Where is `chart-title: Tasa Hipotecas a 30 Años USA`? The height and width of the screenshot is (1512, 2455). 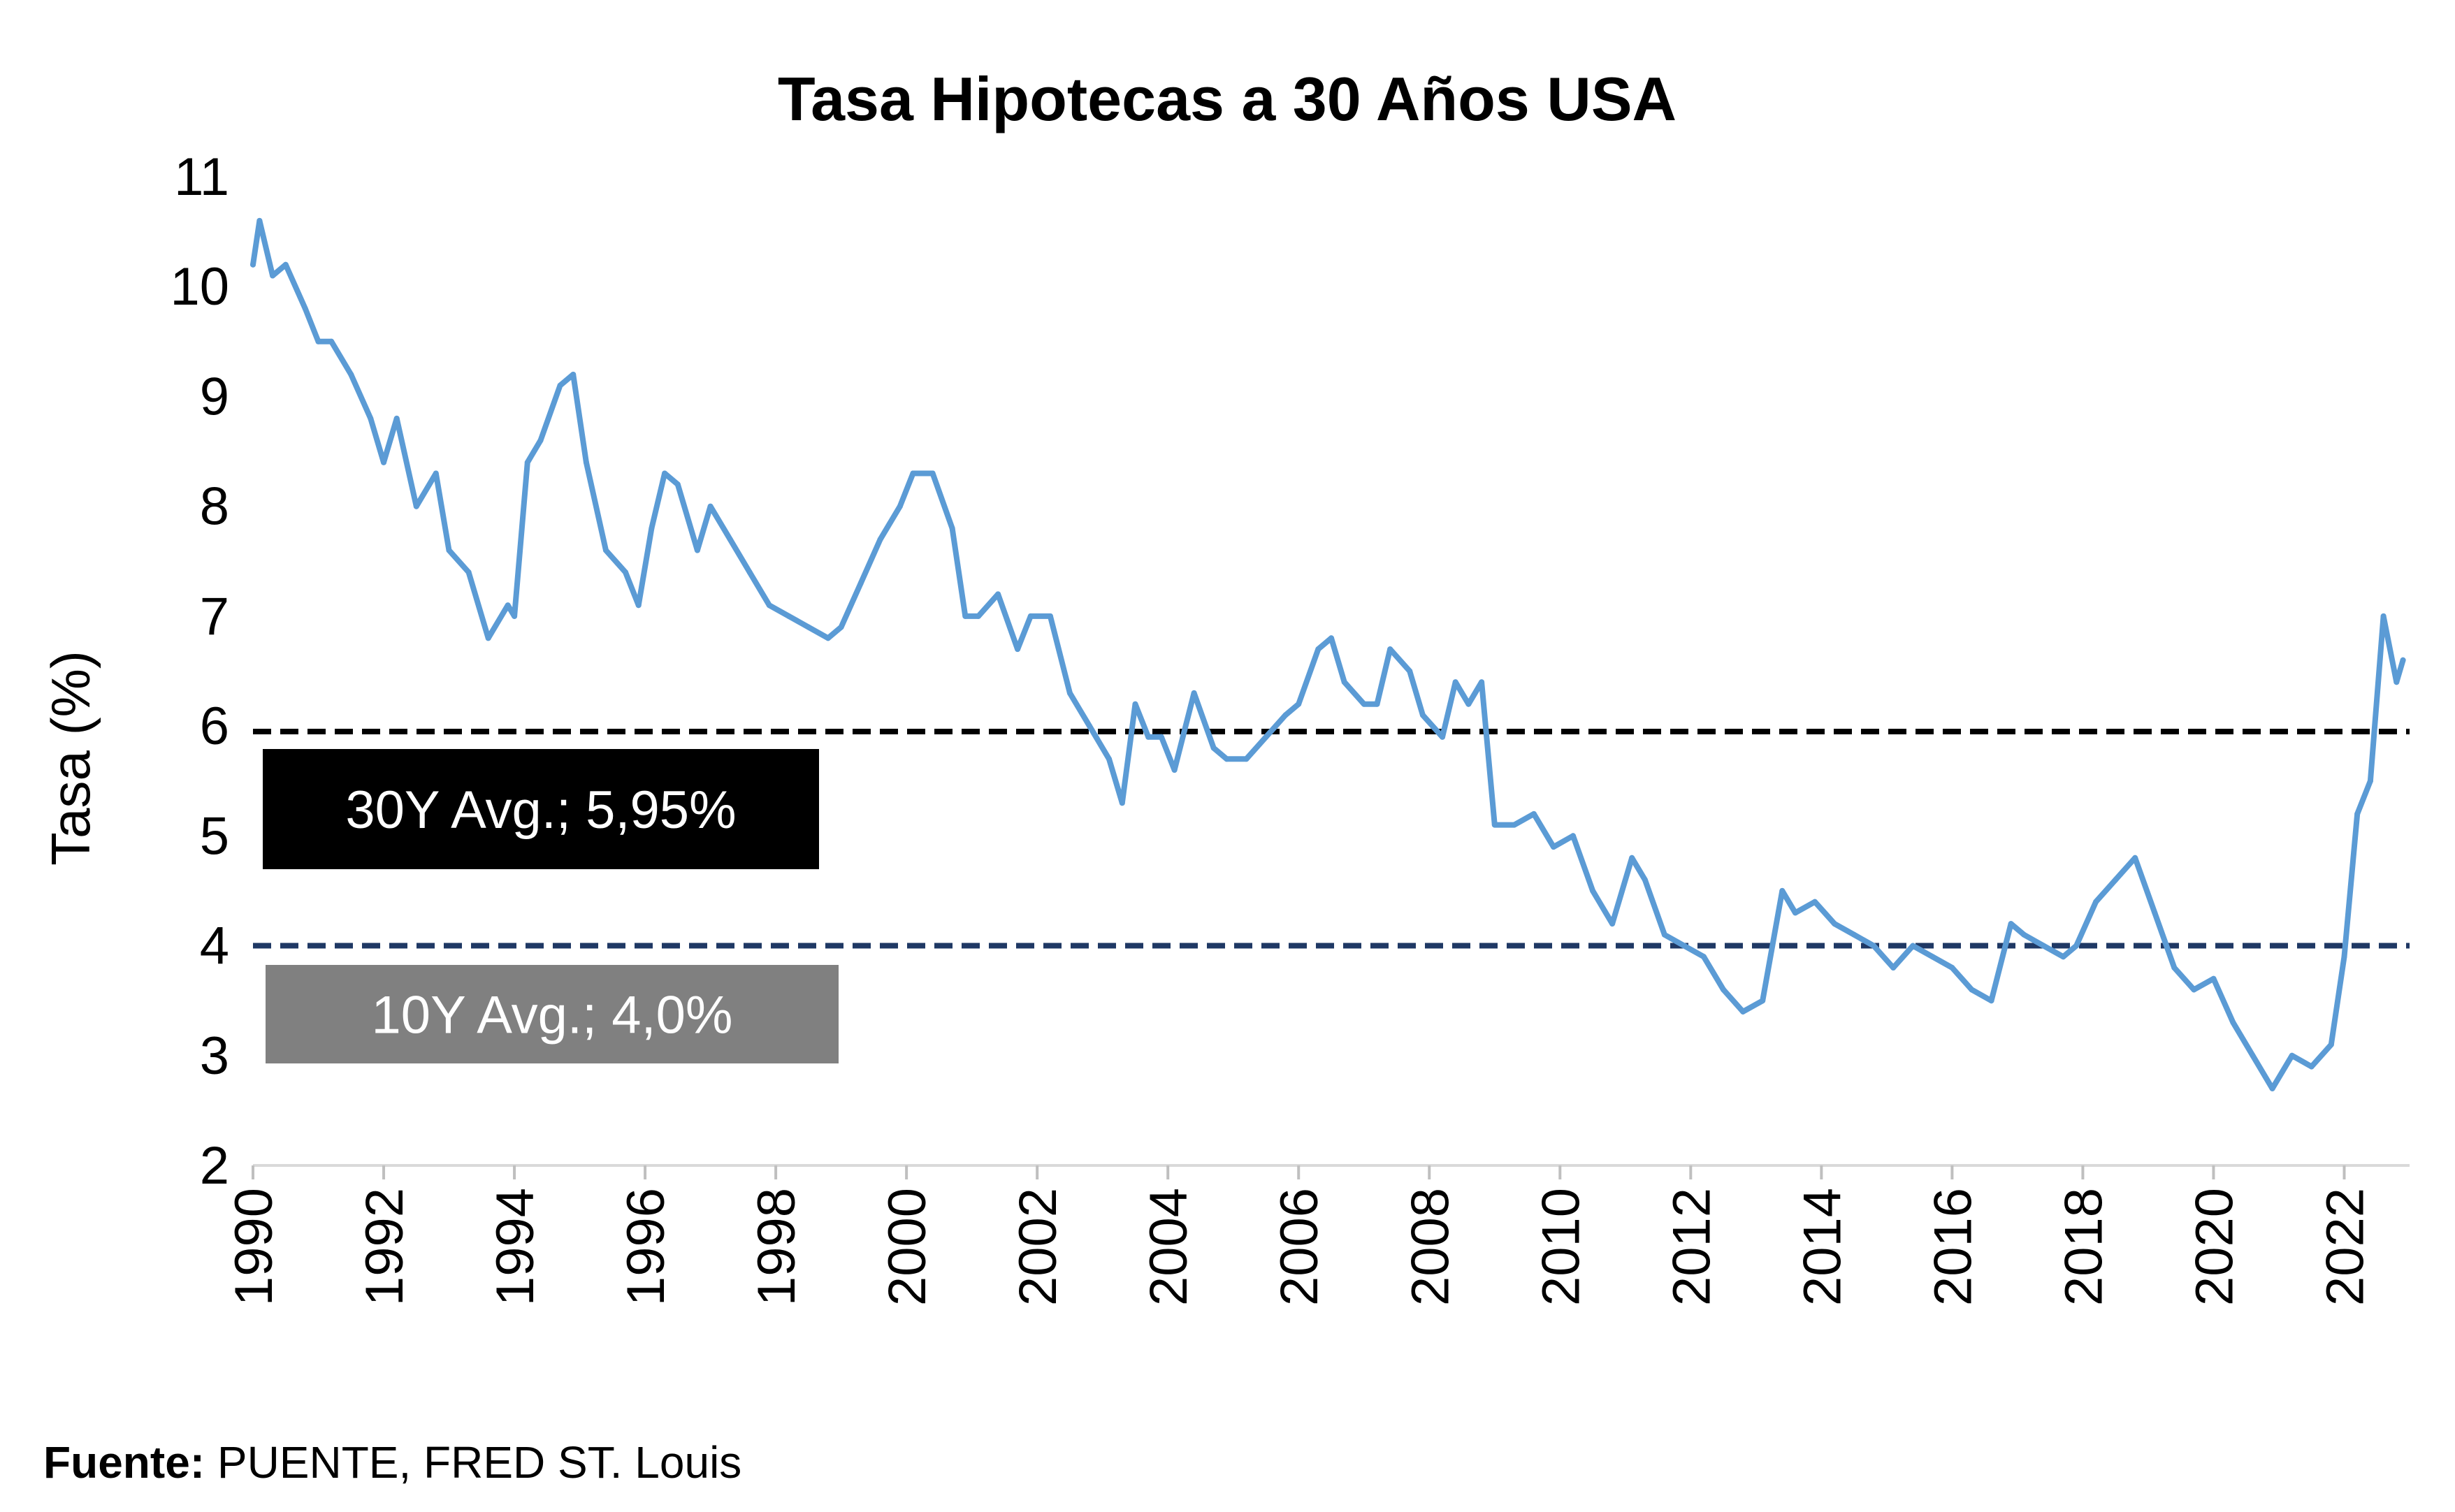 chart-title: Tasa Hipotecas a 30 Años USA is located at coordinates (1227, 98).